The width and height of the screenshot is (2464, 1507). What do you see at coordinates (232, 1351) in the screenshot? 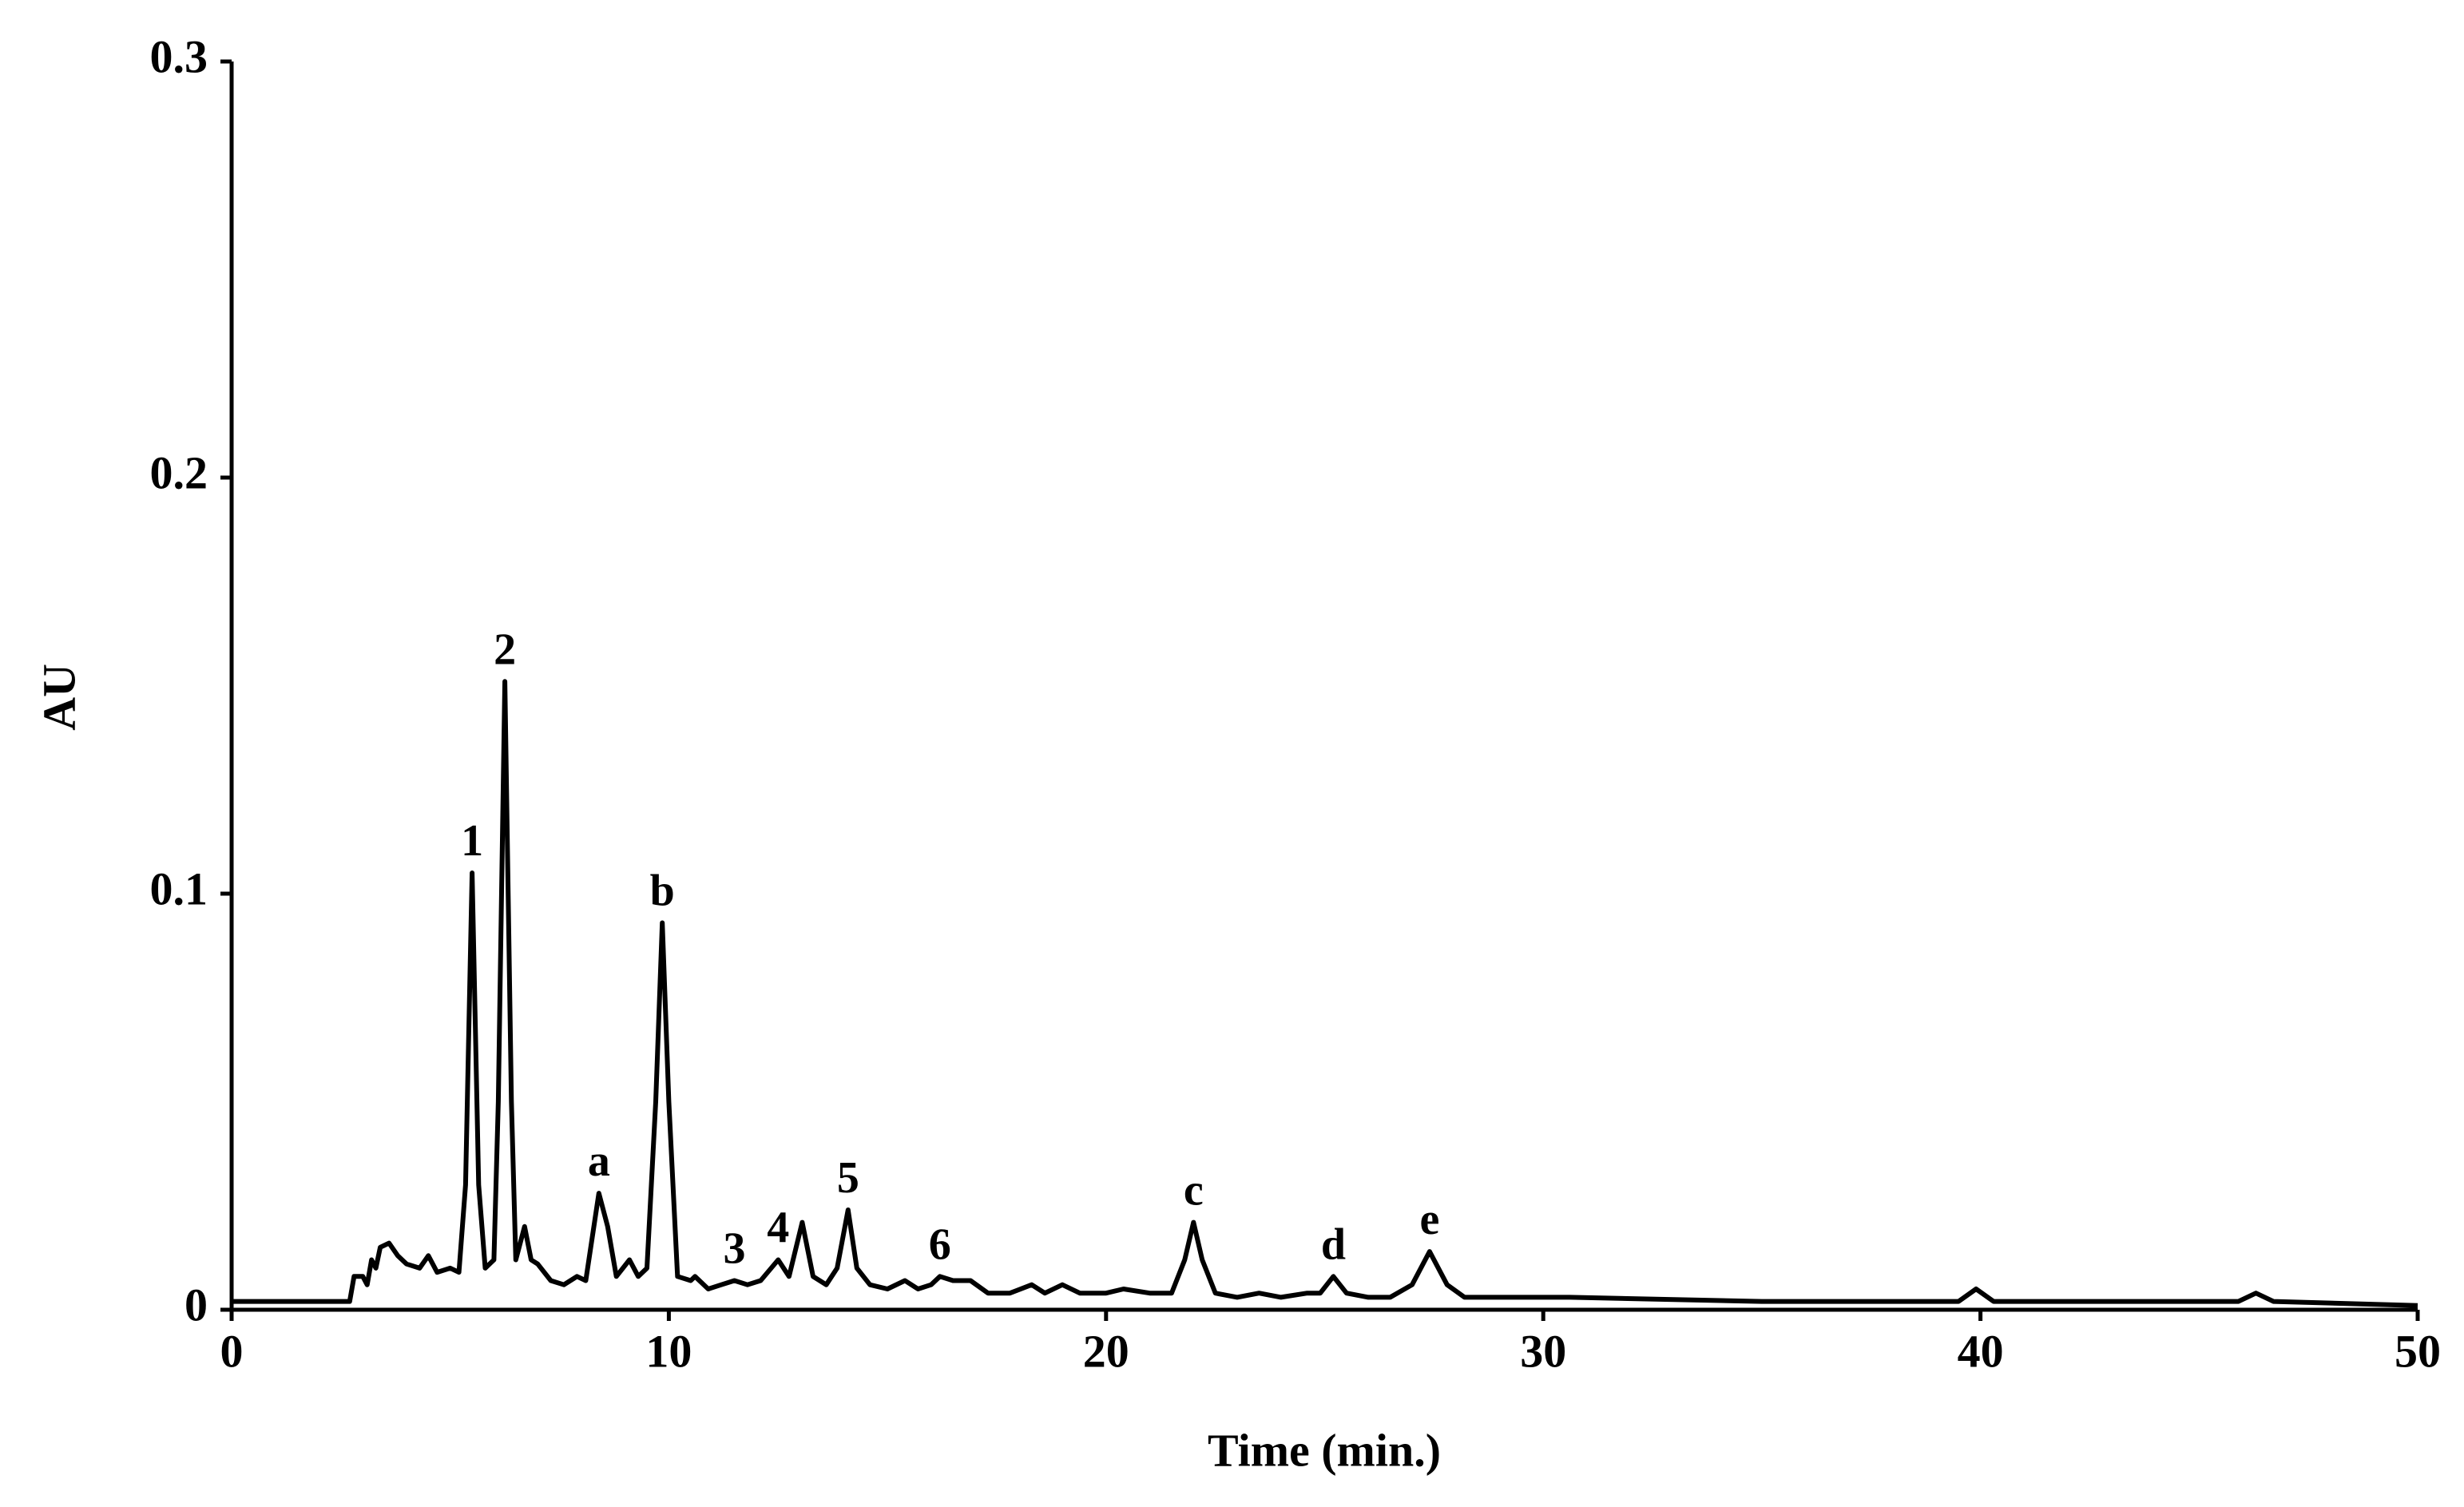
I see `x-tick-label: 0` at bounding box center [232, 1351].